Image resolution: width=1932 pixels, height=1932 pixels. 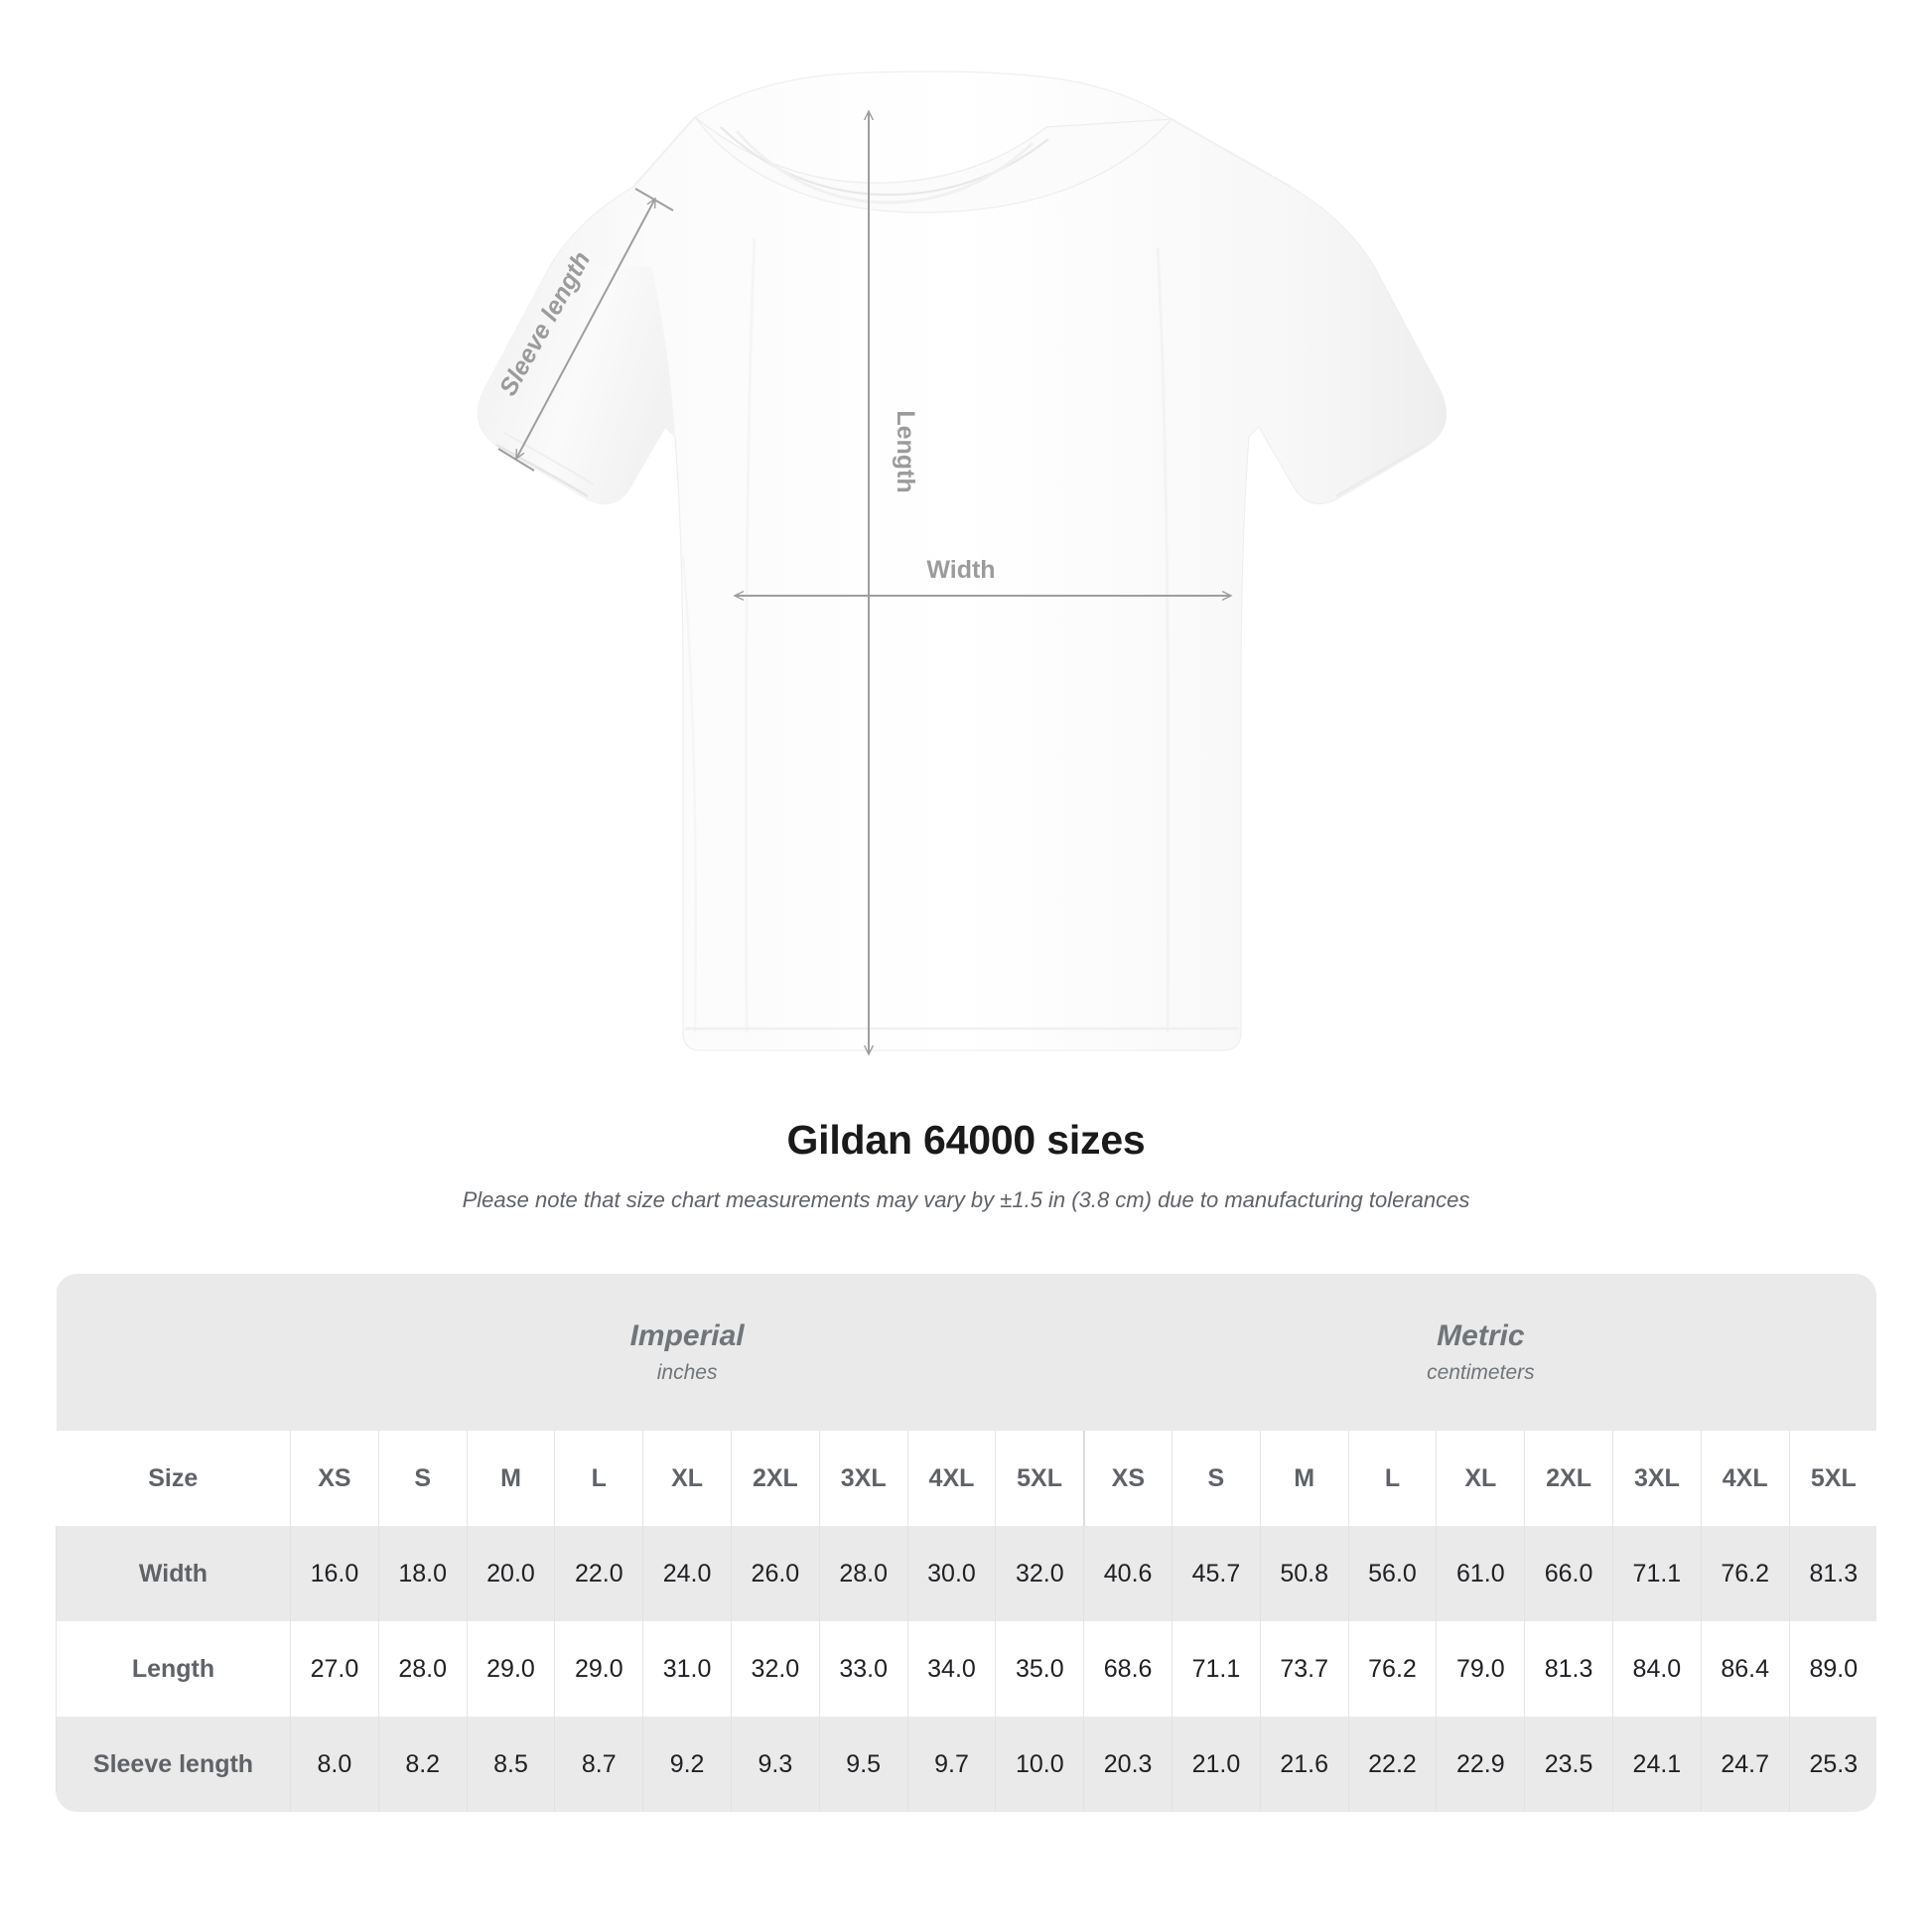 I want to click on cell-sleeve-metric-l: 22.2, so click(x=1392, y=1764).